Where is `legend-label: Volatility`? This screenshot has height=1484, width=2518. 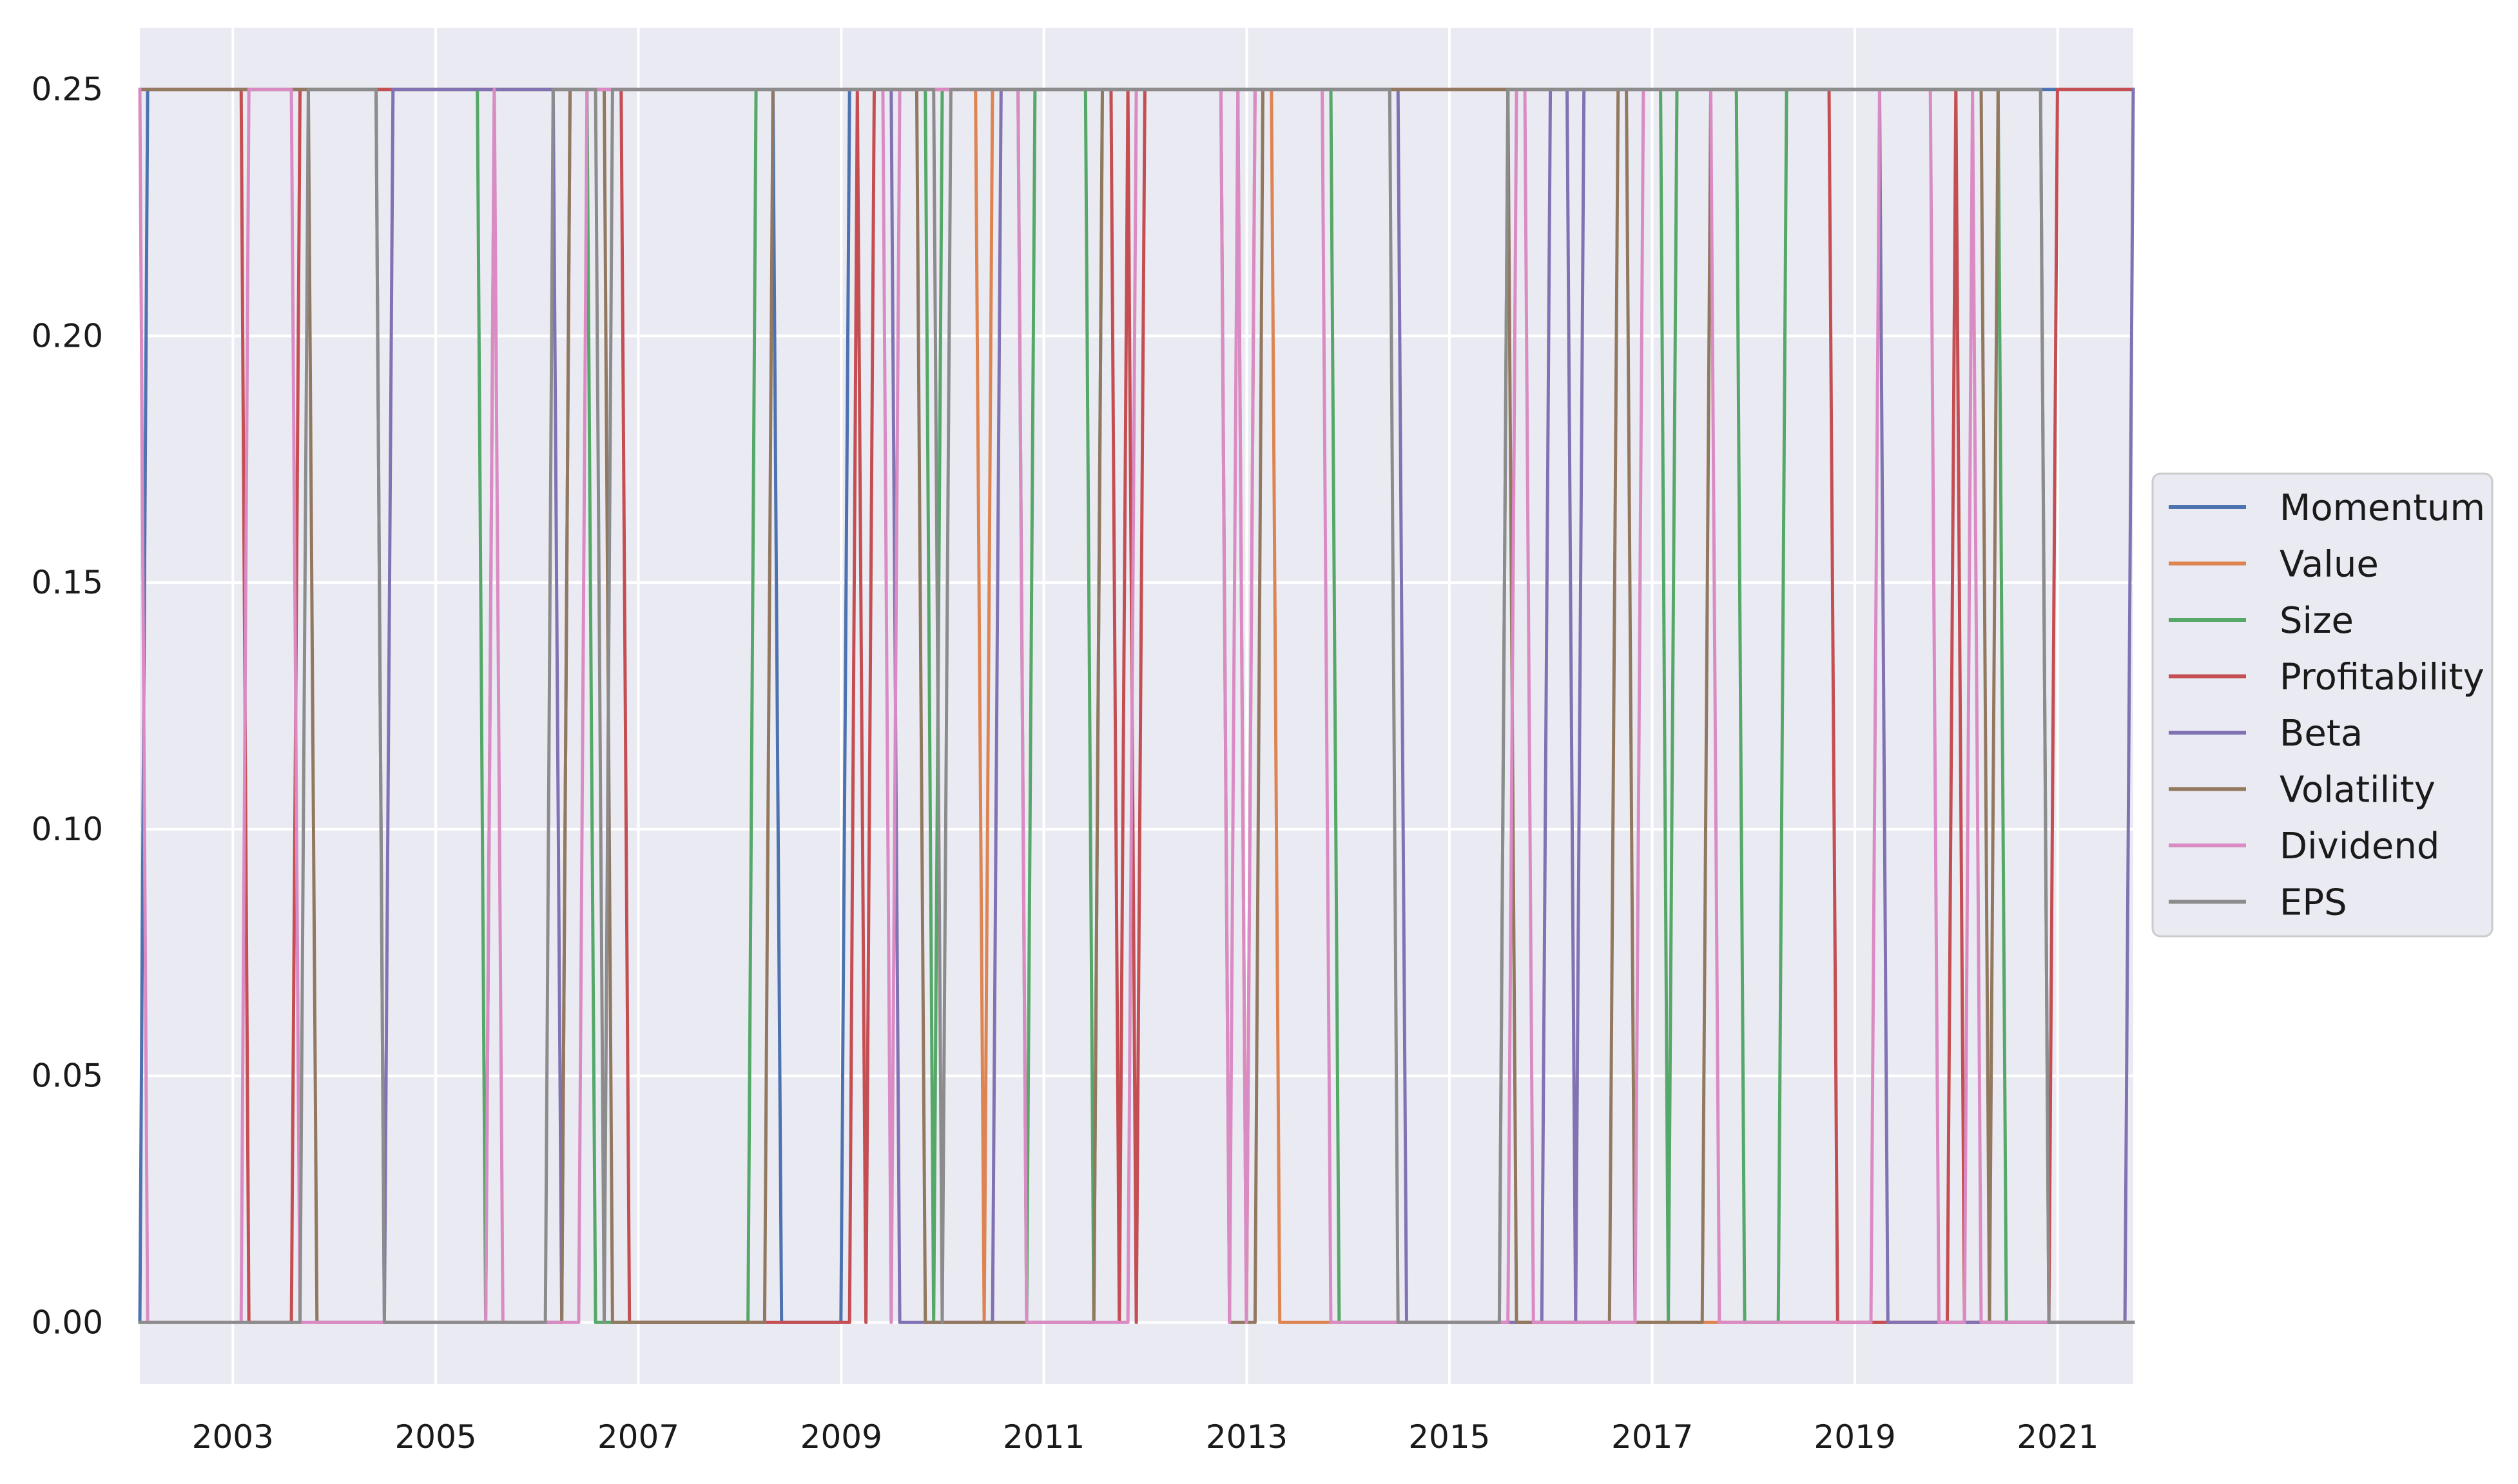 legend-label: Volatility is located at coordinates (2358, 790).